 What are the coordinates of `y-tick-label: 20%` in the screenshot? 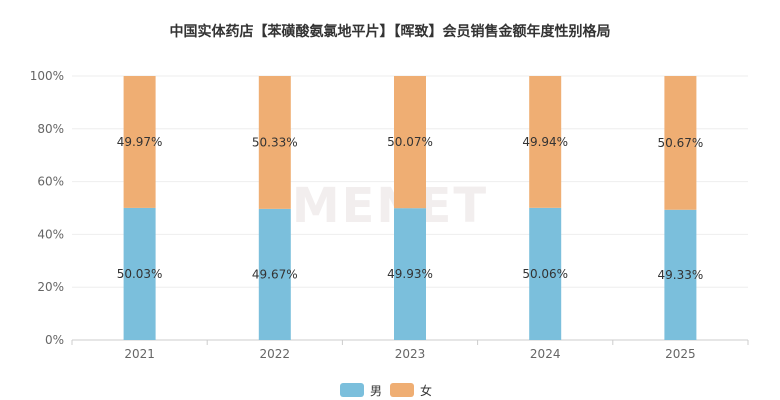 It's located at (50, 287).